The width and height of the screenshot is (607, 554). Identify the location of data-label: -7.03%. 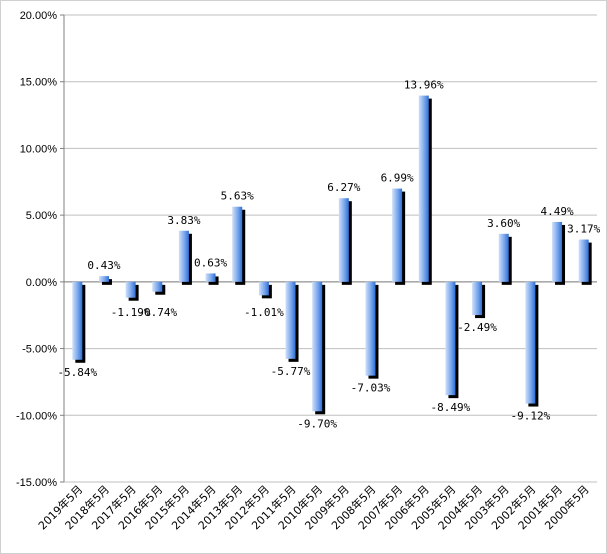
(371, 388).